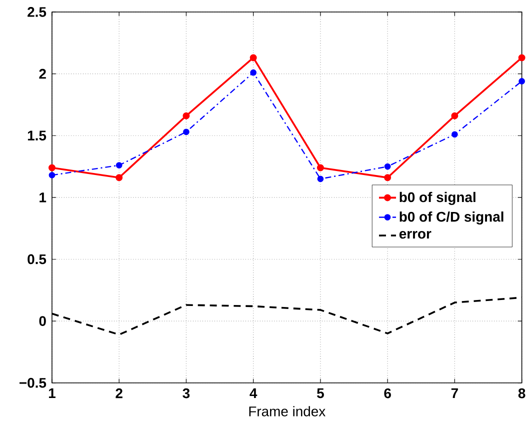  Describe the element at coordinates (320, 393) in the screenshot. I see `x-tick-label: 5` at that location.